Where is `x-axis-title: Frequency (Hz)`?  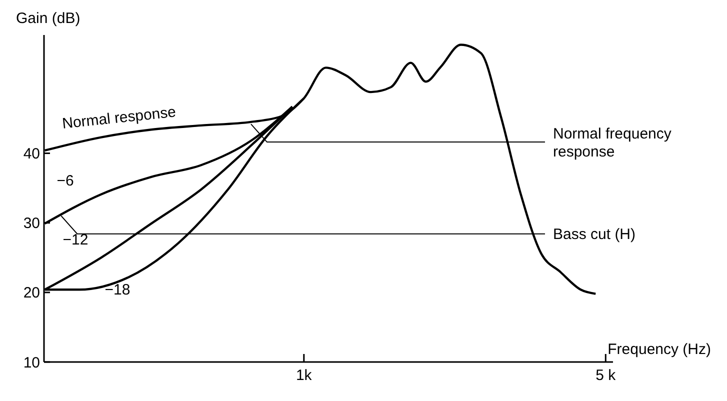
x-axis-title: Frequency (Hz) is located at coordinates (660, 349).